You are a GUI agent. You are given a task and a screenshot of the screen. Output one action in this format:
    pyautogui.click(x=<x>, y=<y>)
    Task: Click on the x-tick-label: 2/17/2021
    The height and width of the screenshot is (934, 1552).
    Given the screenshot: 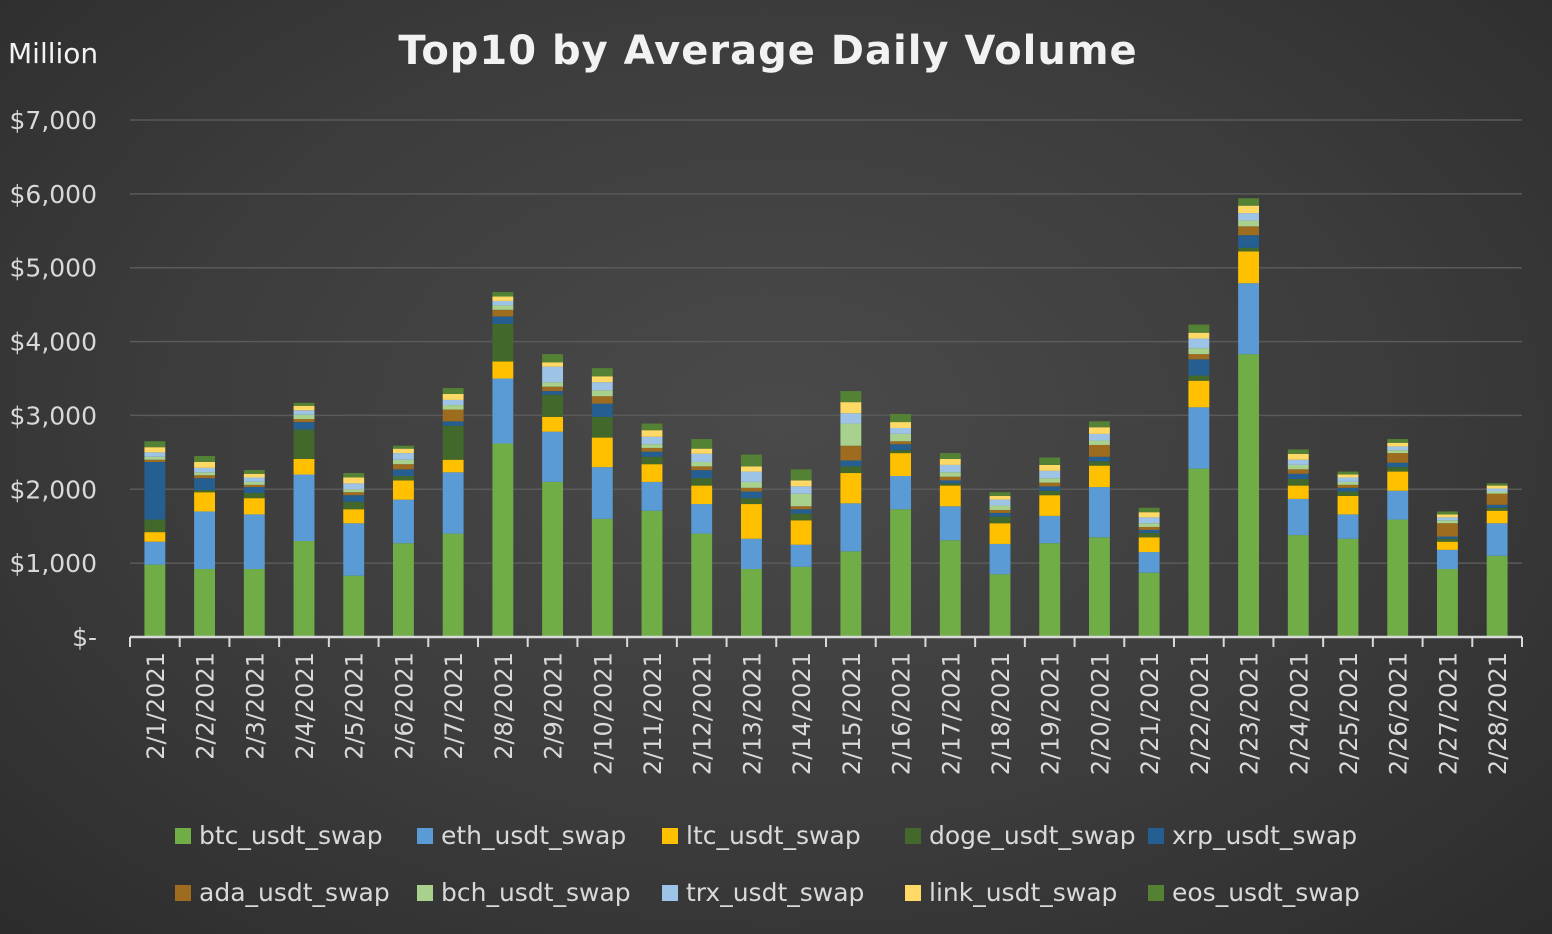 What is the action you would take?
    pyautogui.click(x=951, y=713)
    